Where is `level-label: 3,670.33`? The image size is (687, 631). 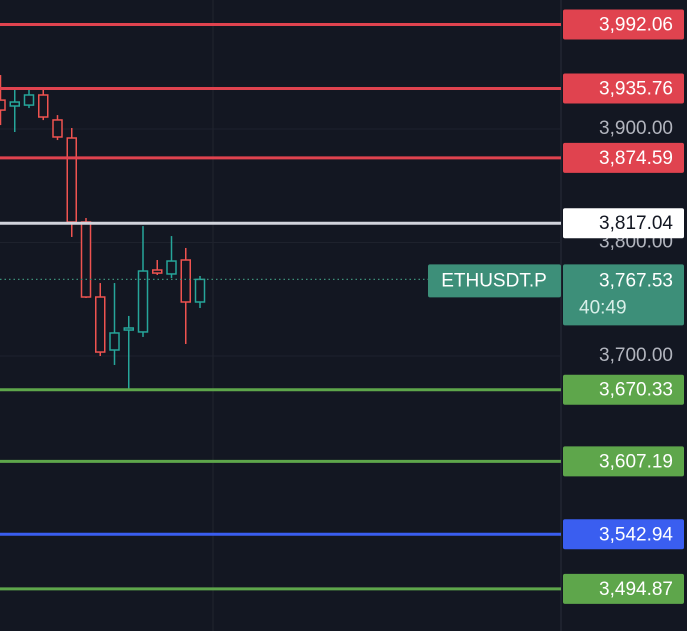 level-label: 3,670.33 is located at coordinates (636, 390).